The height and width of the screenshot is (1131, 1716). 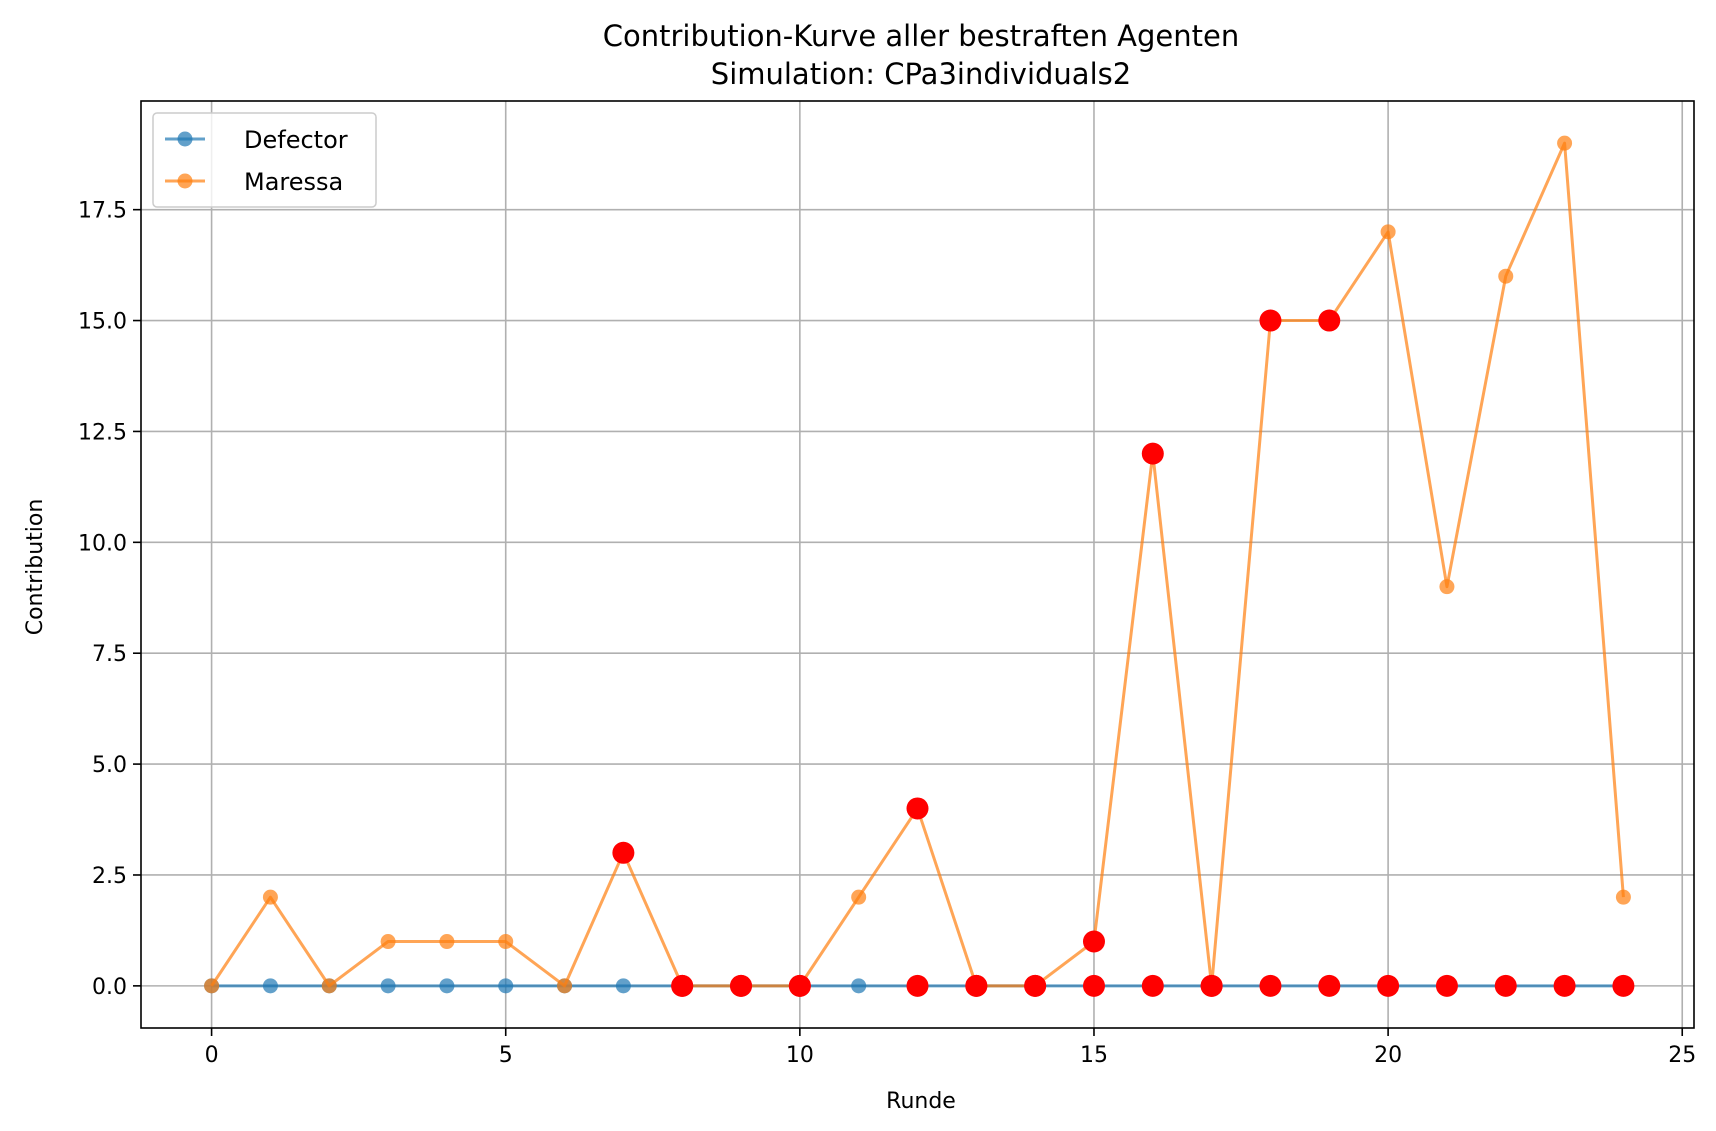 What do you see at coordinates (35, 567) in the screenshot?
I see `y-axis-label: Contribution` at bounding box center [35, 567].